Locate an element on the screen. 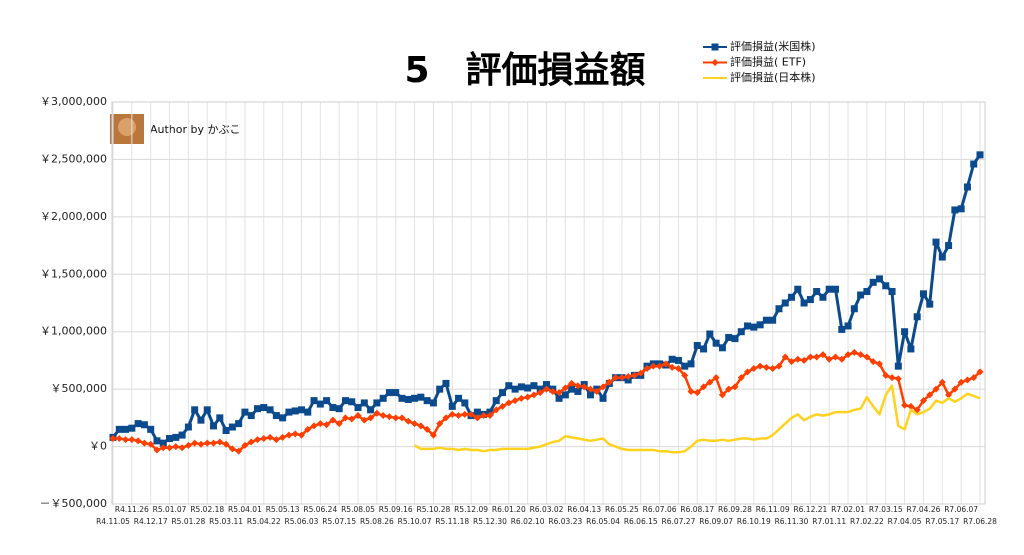 The image size is (1024, 555). y-tick-label: ￥2,500,000 is located at coordinates (73, 158).